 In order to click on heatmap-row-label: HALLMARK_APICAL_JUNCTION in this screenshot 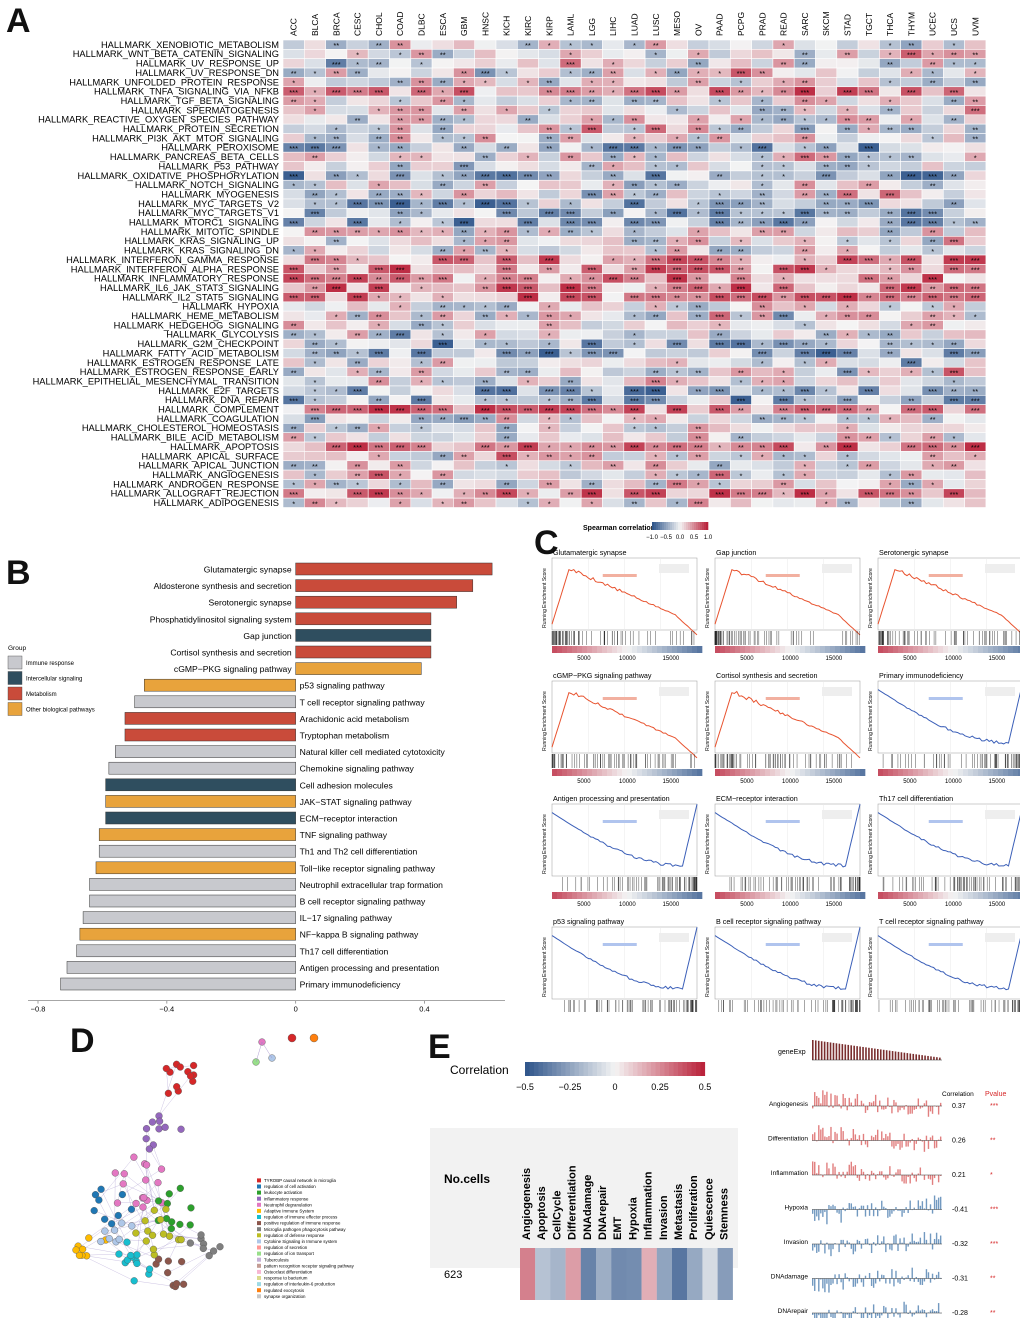, I will do `click(208, 466)`.